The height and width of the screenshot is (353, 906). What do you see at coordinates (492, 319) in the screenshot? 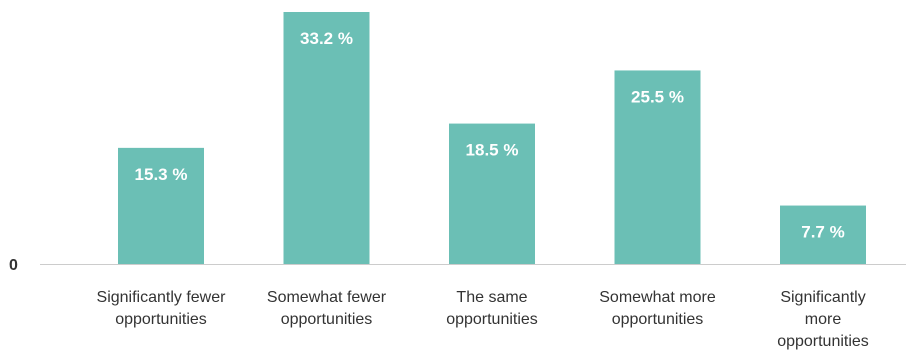
I see `category-label-3-line-2: opportunities` at bounding box center [492, 319].